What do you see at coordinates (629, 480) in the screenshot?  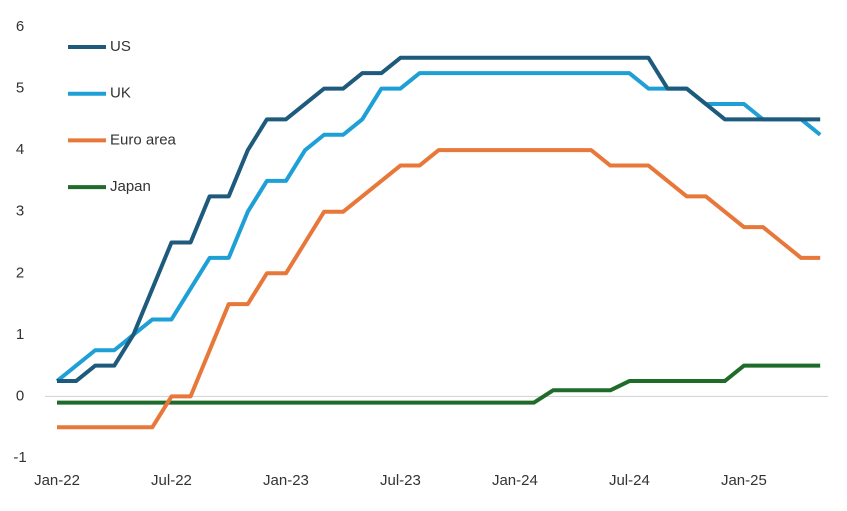 I see `x-tick-label: Jul-24` at bounding box center [629, 480].